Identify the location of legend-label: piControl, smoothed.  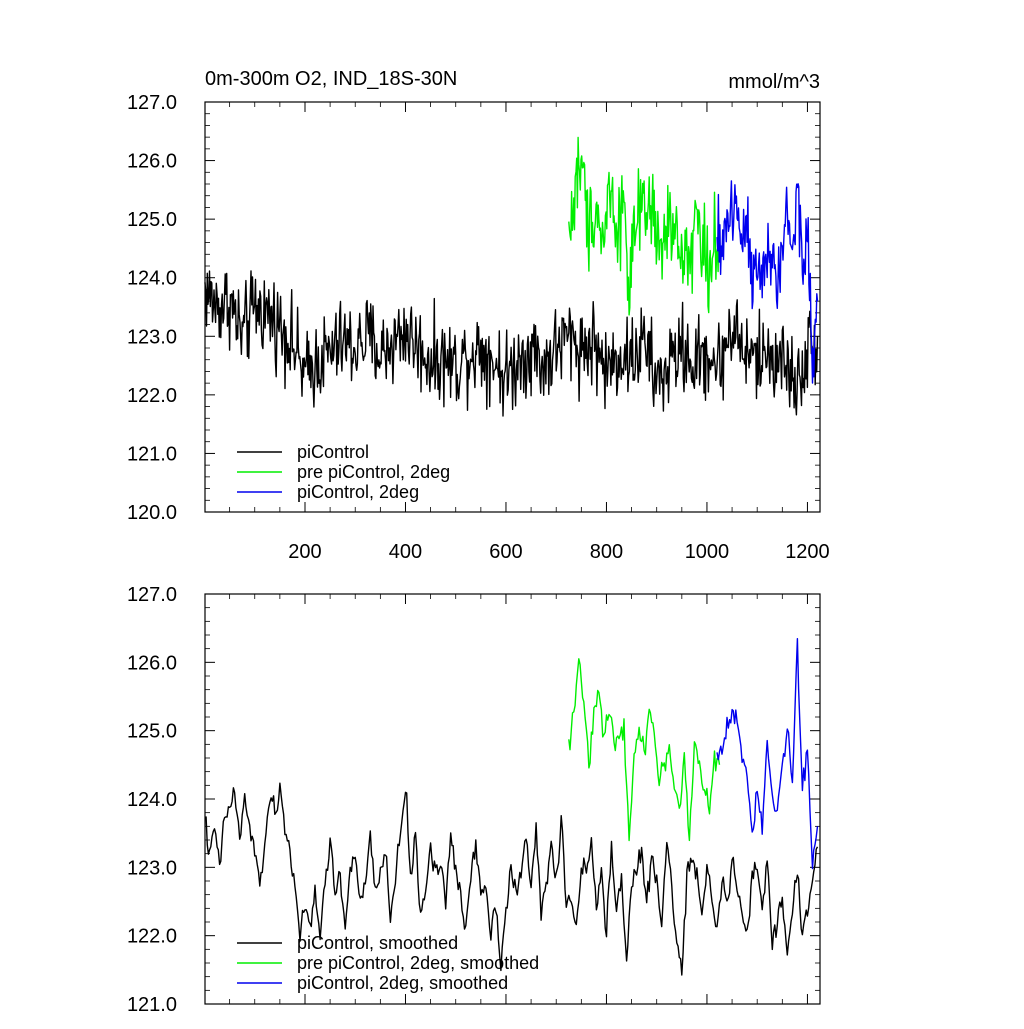
(377, 943).